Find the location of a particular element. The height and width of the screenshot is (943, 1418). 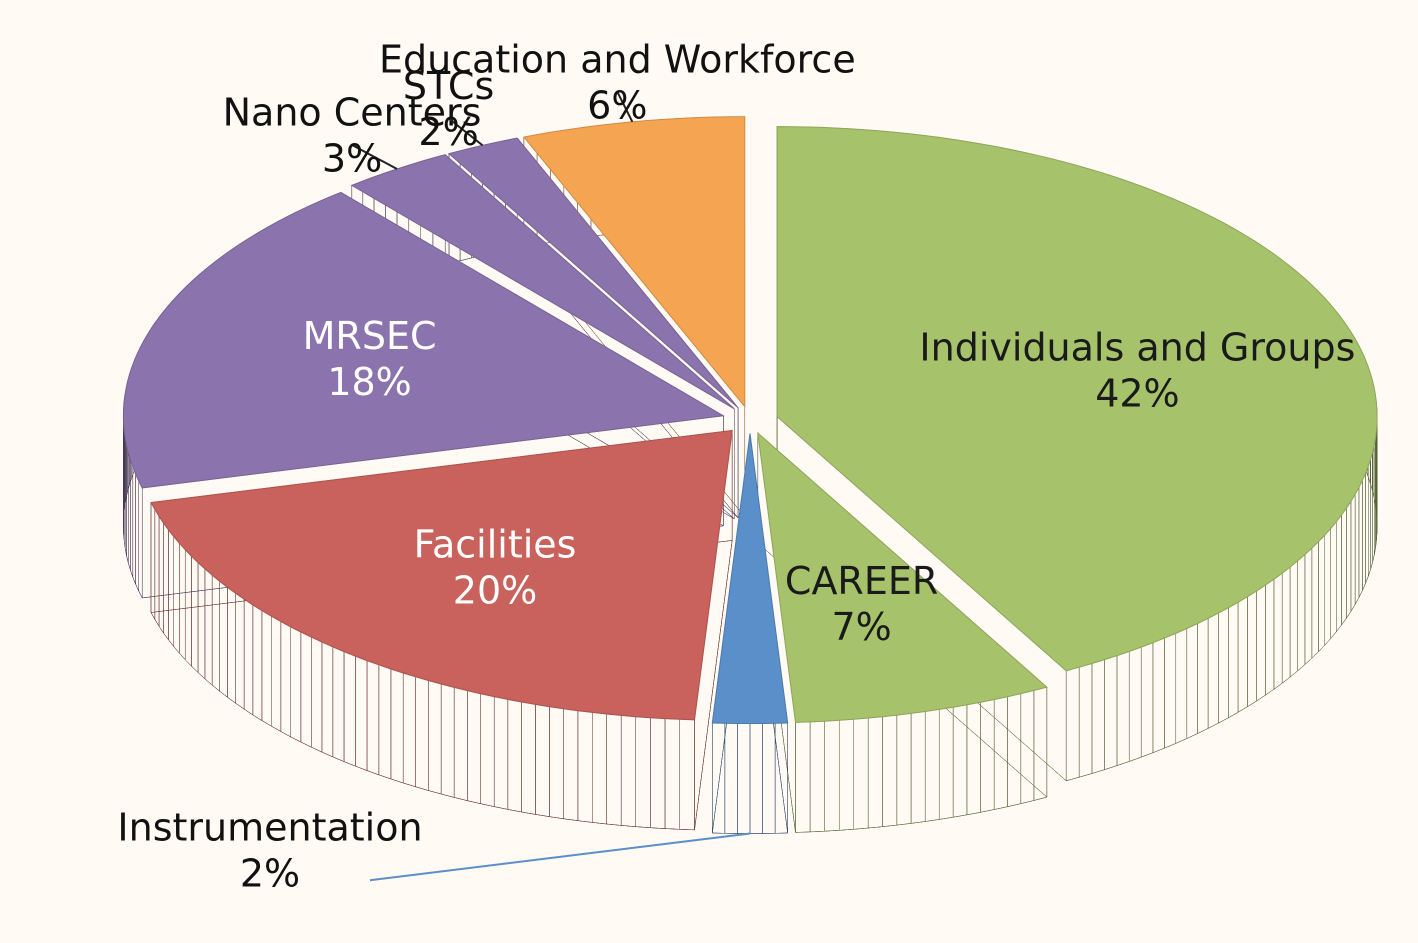

slice-label: Education and Workforce is located at coordinates (617, 59).